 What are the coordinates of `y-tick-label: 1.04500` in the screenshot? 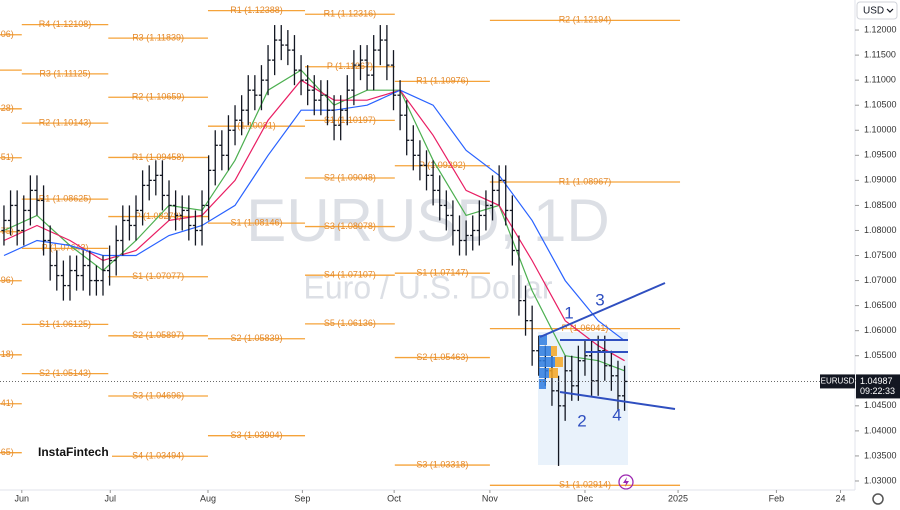 It's located at (880, 405).